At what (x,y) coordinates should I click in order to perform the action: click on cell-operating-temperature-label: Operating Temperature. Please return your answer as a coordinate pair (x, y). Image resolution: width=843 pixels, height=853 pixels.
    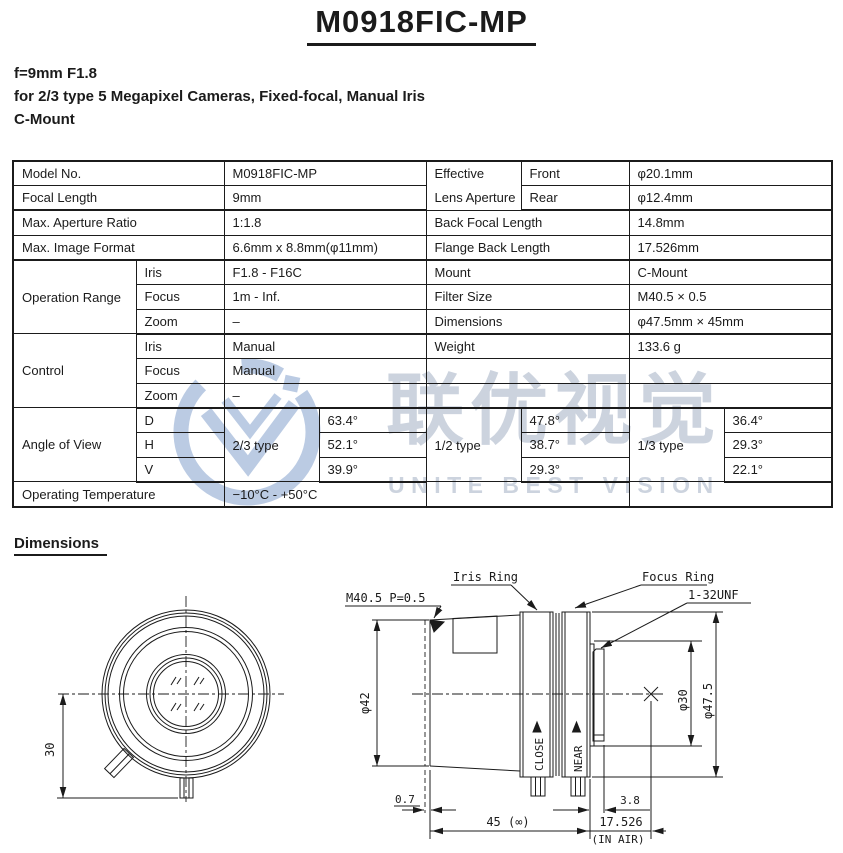
    Looking at the image, I should click on (118, 494).